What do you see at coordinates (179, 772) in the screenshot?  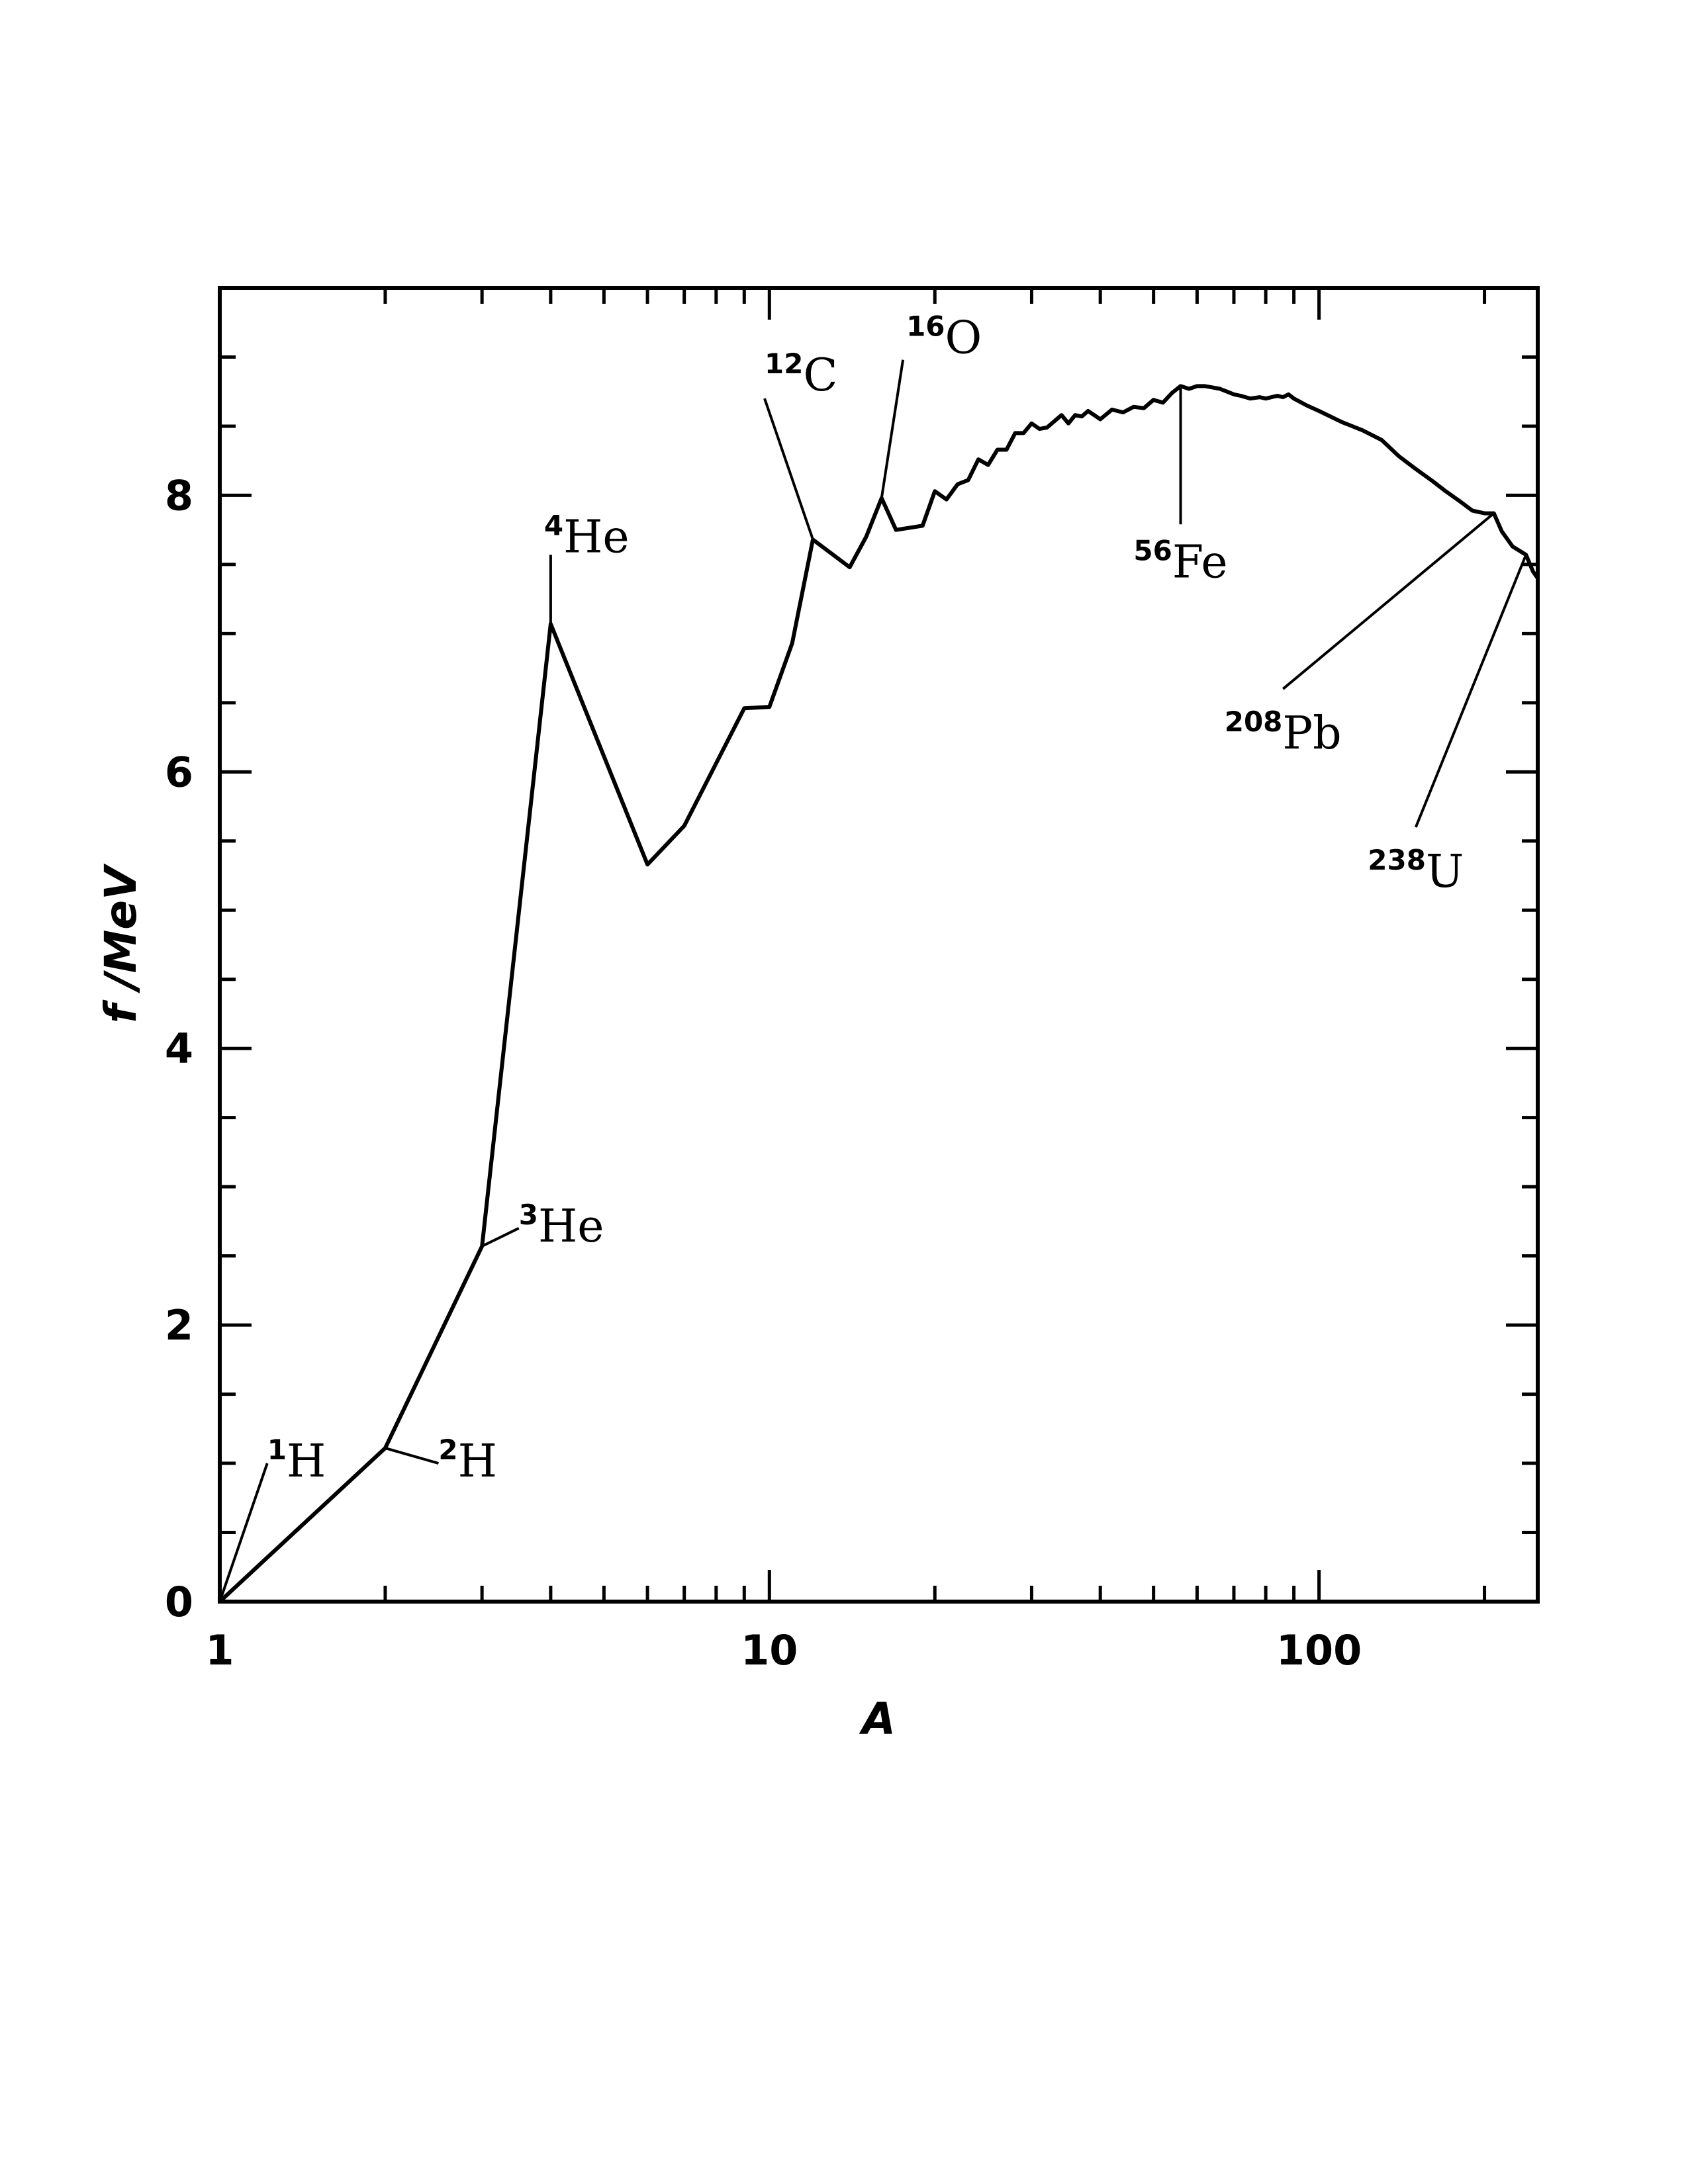 I see `y-tick-label: 6` at bounding box center [179, 772].